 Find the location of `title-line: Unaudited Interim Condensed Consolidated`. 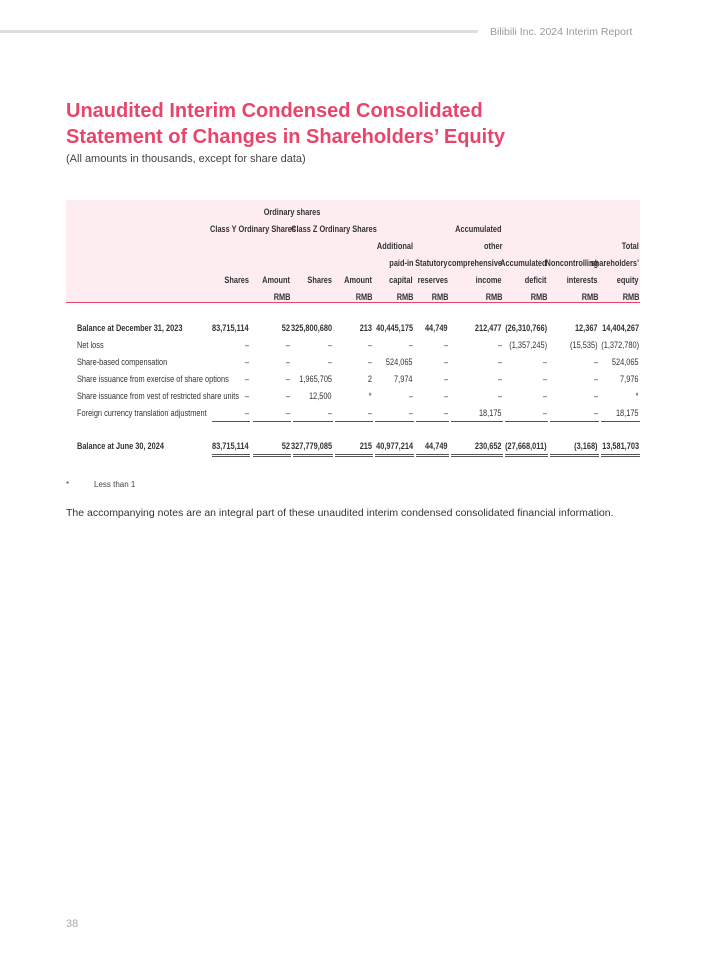

title-line: Unaudited Interim Condensed Consolidated is located at coordinates (274, 111).